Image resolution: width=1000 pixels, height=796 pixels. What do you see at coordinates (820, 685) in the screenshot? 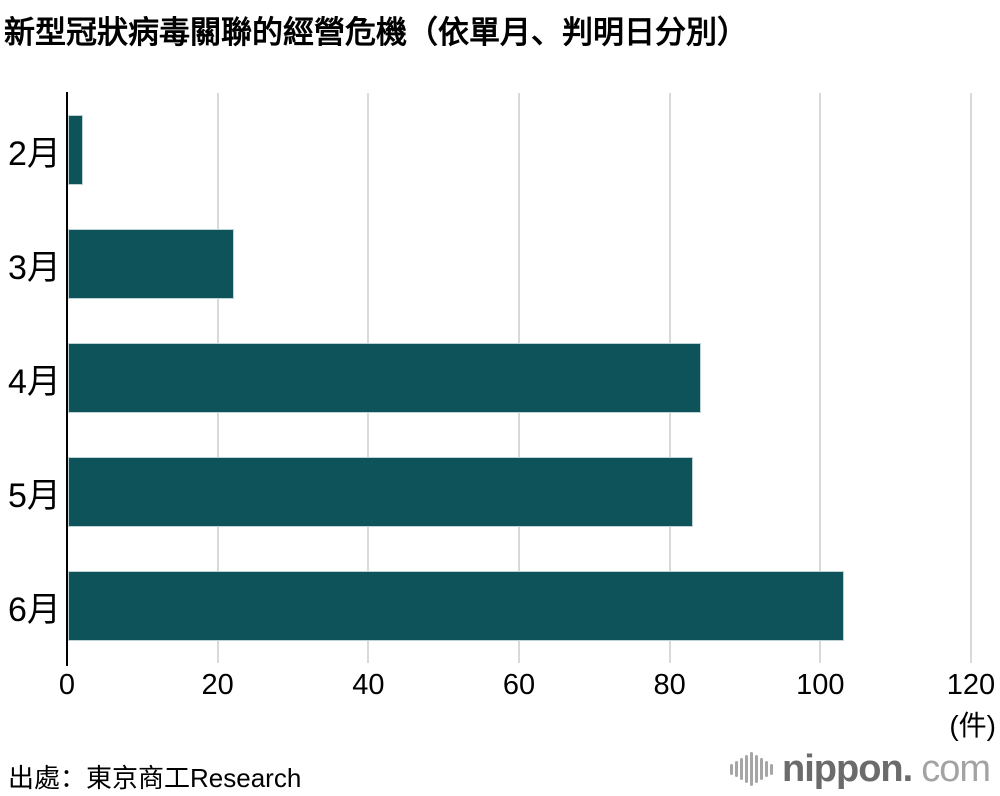
I see `x-tick-label: 100` at bounding box center [820, 685].